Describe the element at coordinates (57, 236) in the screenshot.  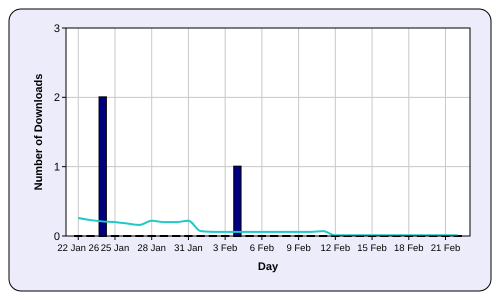
I see `y-tick-label: 0` at that location.